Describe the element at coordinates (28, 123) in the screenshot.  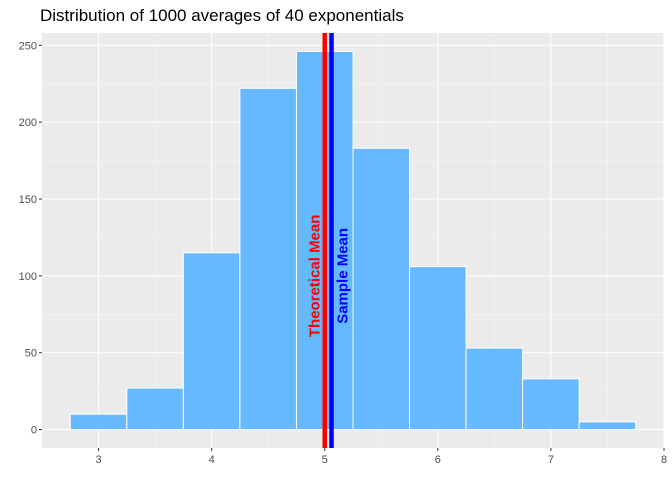
I see `y-tick-label: 200` at that location.